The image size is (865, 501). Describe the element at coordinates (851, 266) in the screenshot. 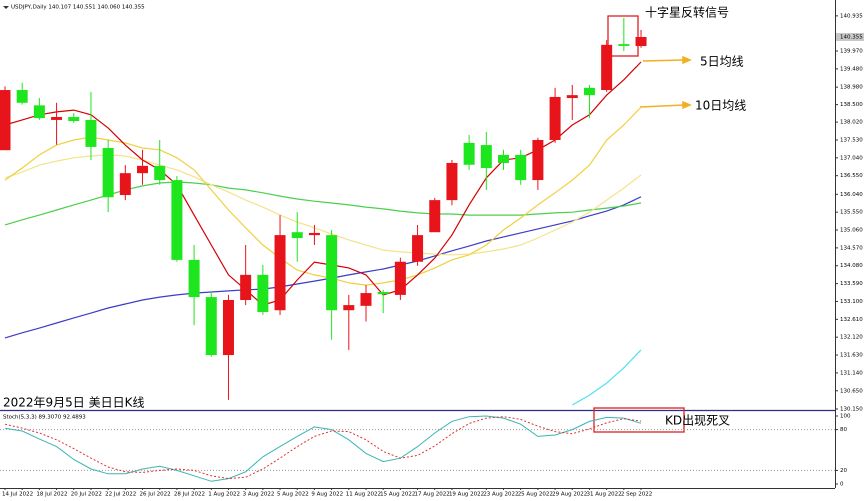

I see `y-tick-label: 134.080` at that location.